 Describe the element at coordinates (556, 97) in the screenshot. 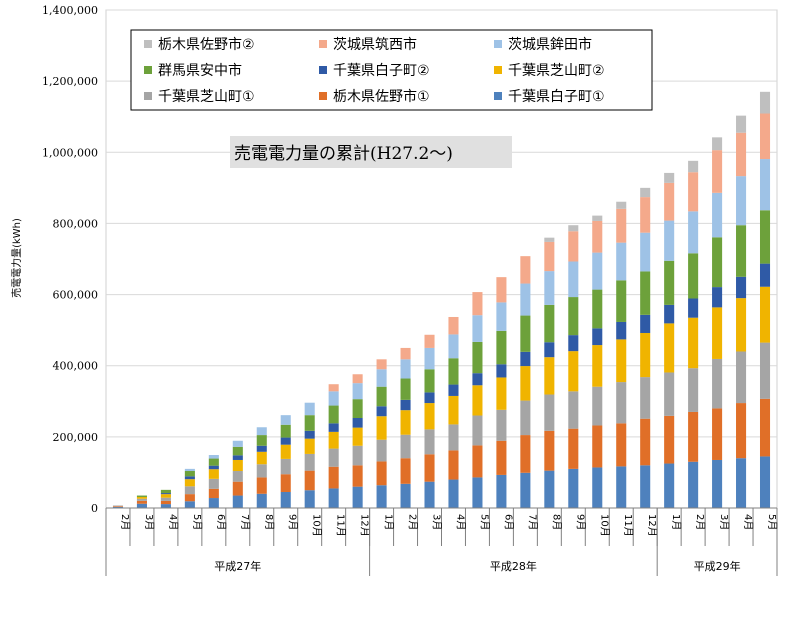

I see `legend-label: 千葉県白子町①` at that location.